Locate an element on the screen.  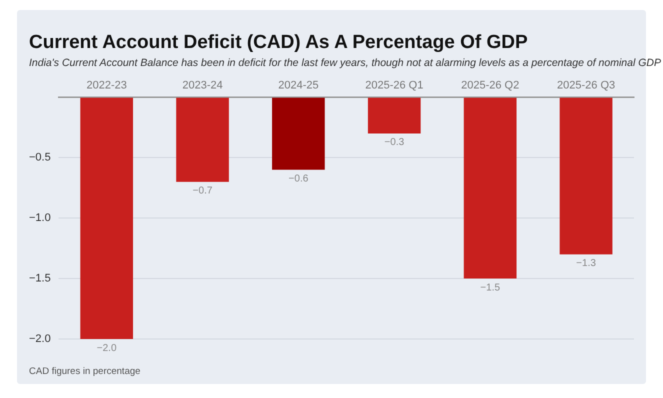
data-label: −2.0 is located at coordinates (106, 348).